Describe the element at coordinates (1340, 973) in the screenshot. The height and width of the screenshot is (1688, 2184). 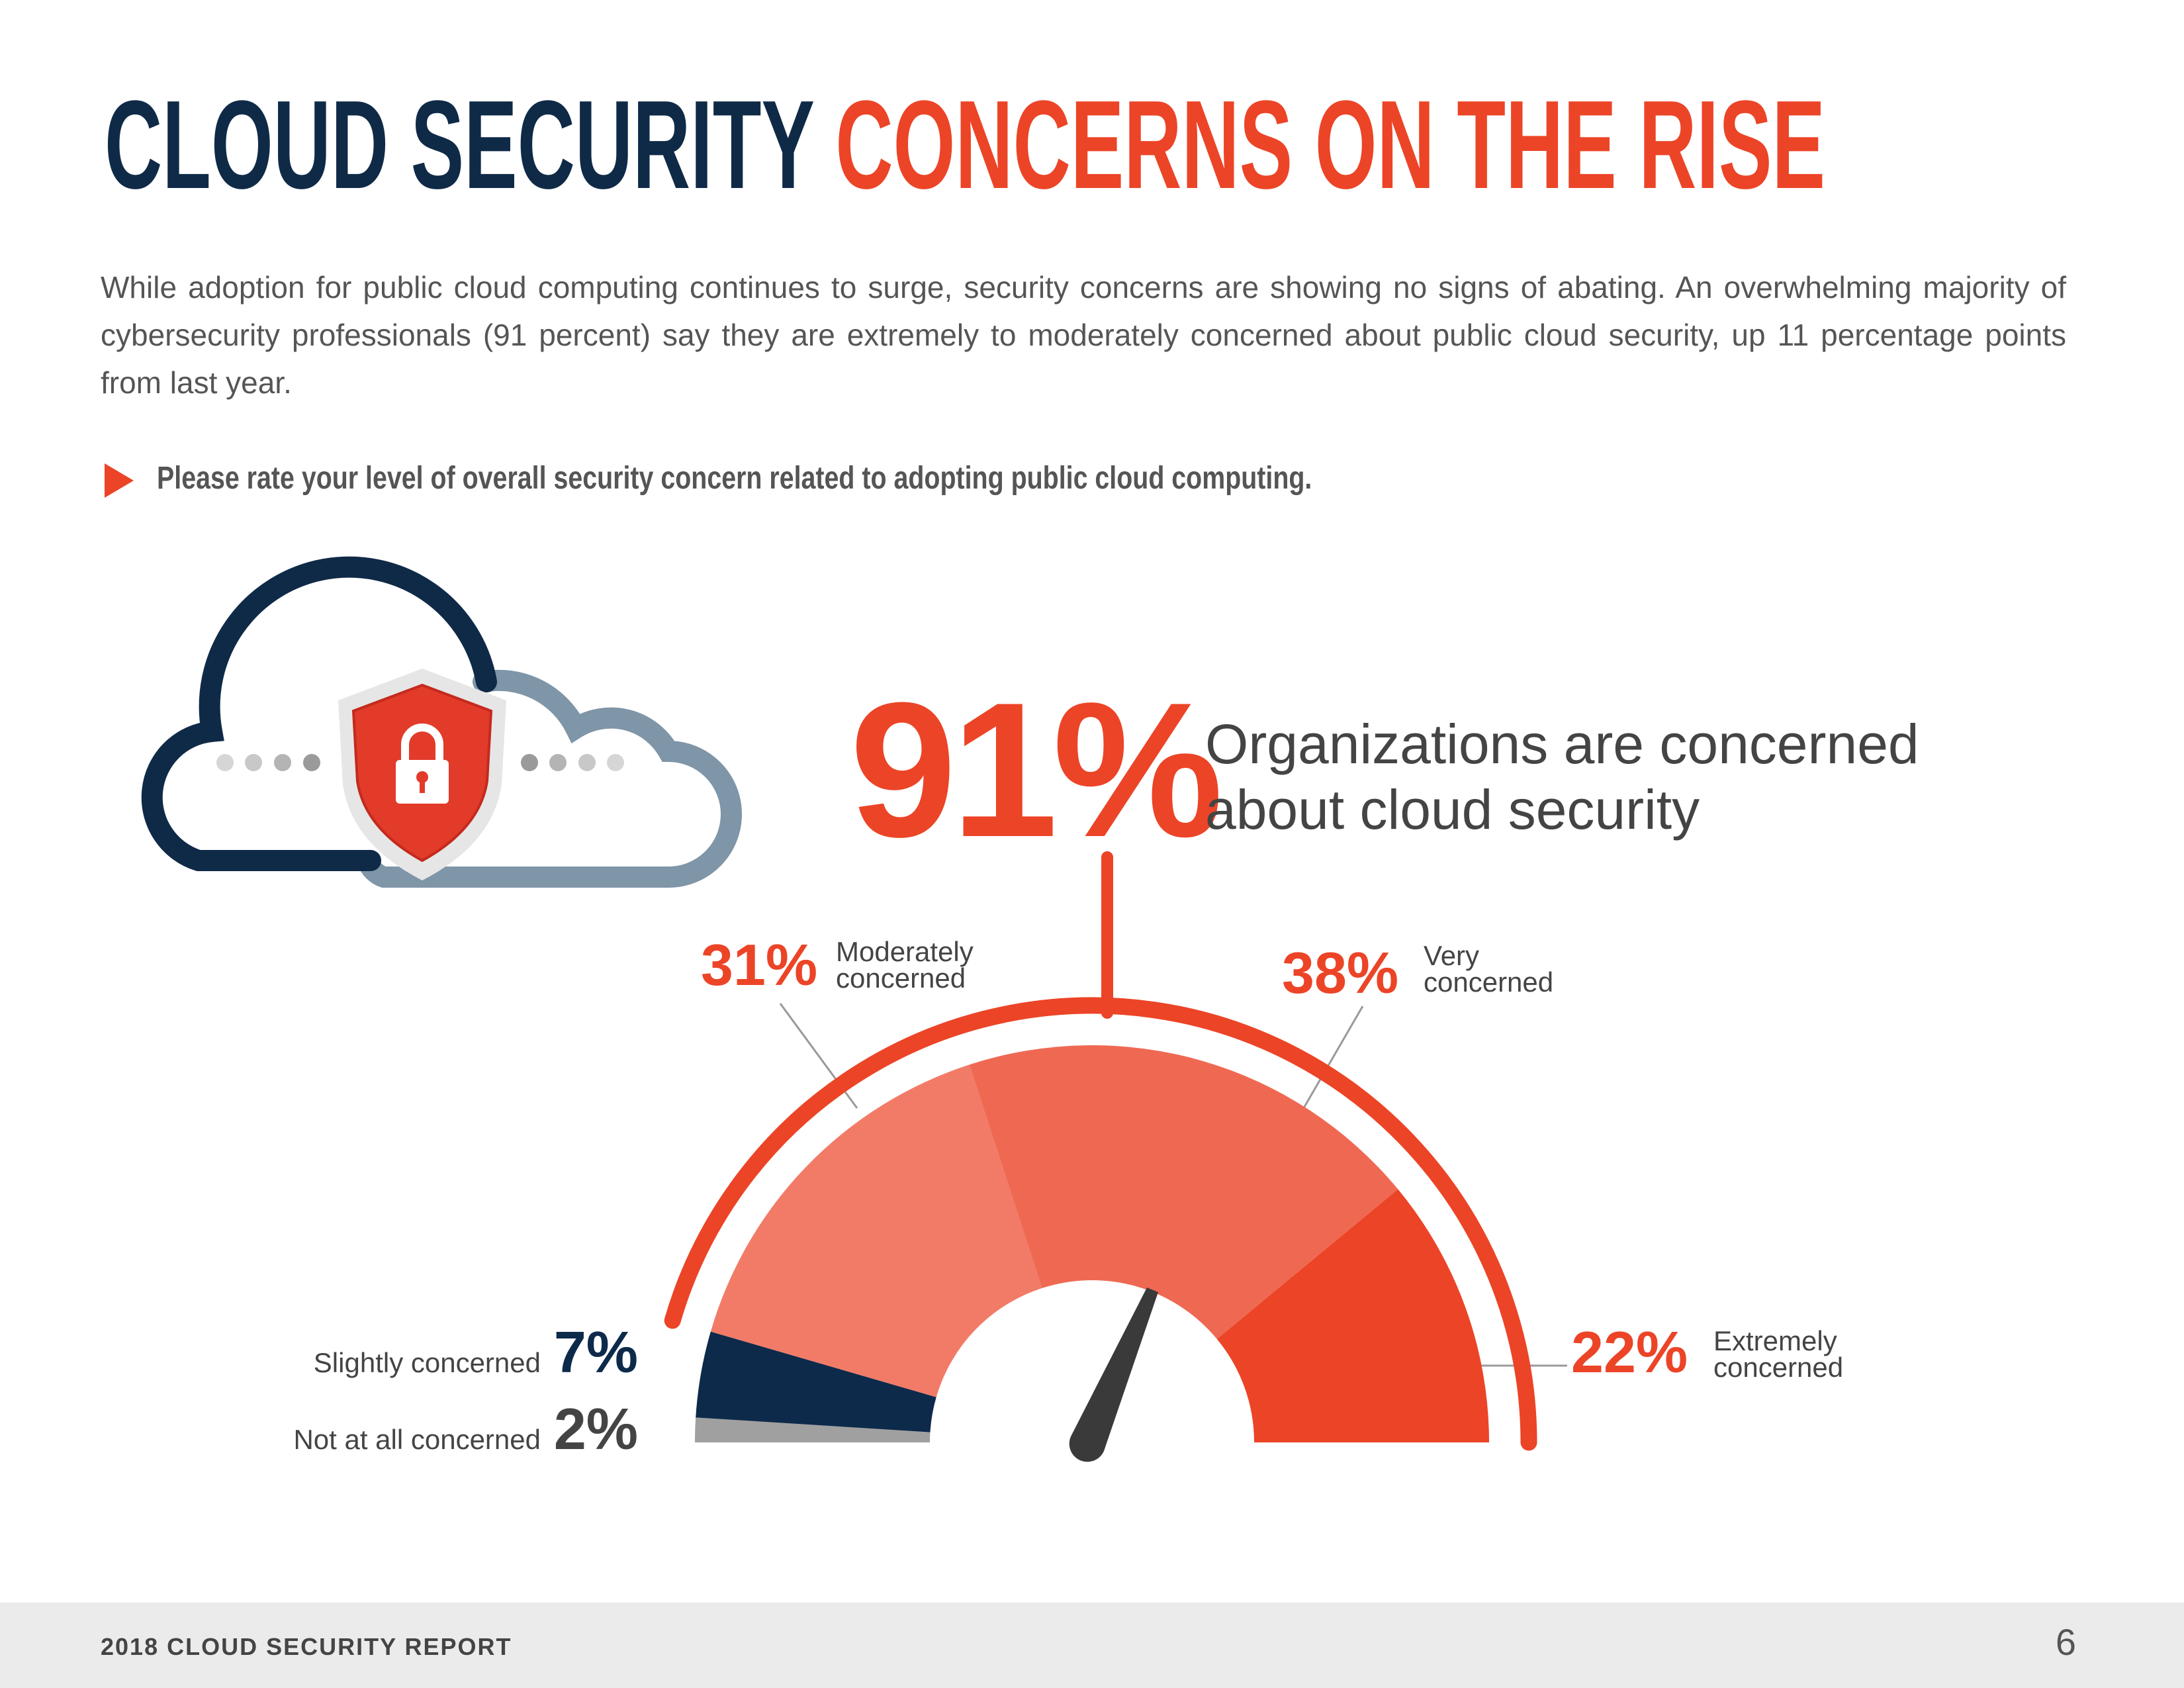
I see `value-label: 38%` at that location.